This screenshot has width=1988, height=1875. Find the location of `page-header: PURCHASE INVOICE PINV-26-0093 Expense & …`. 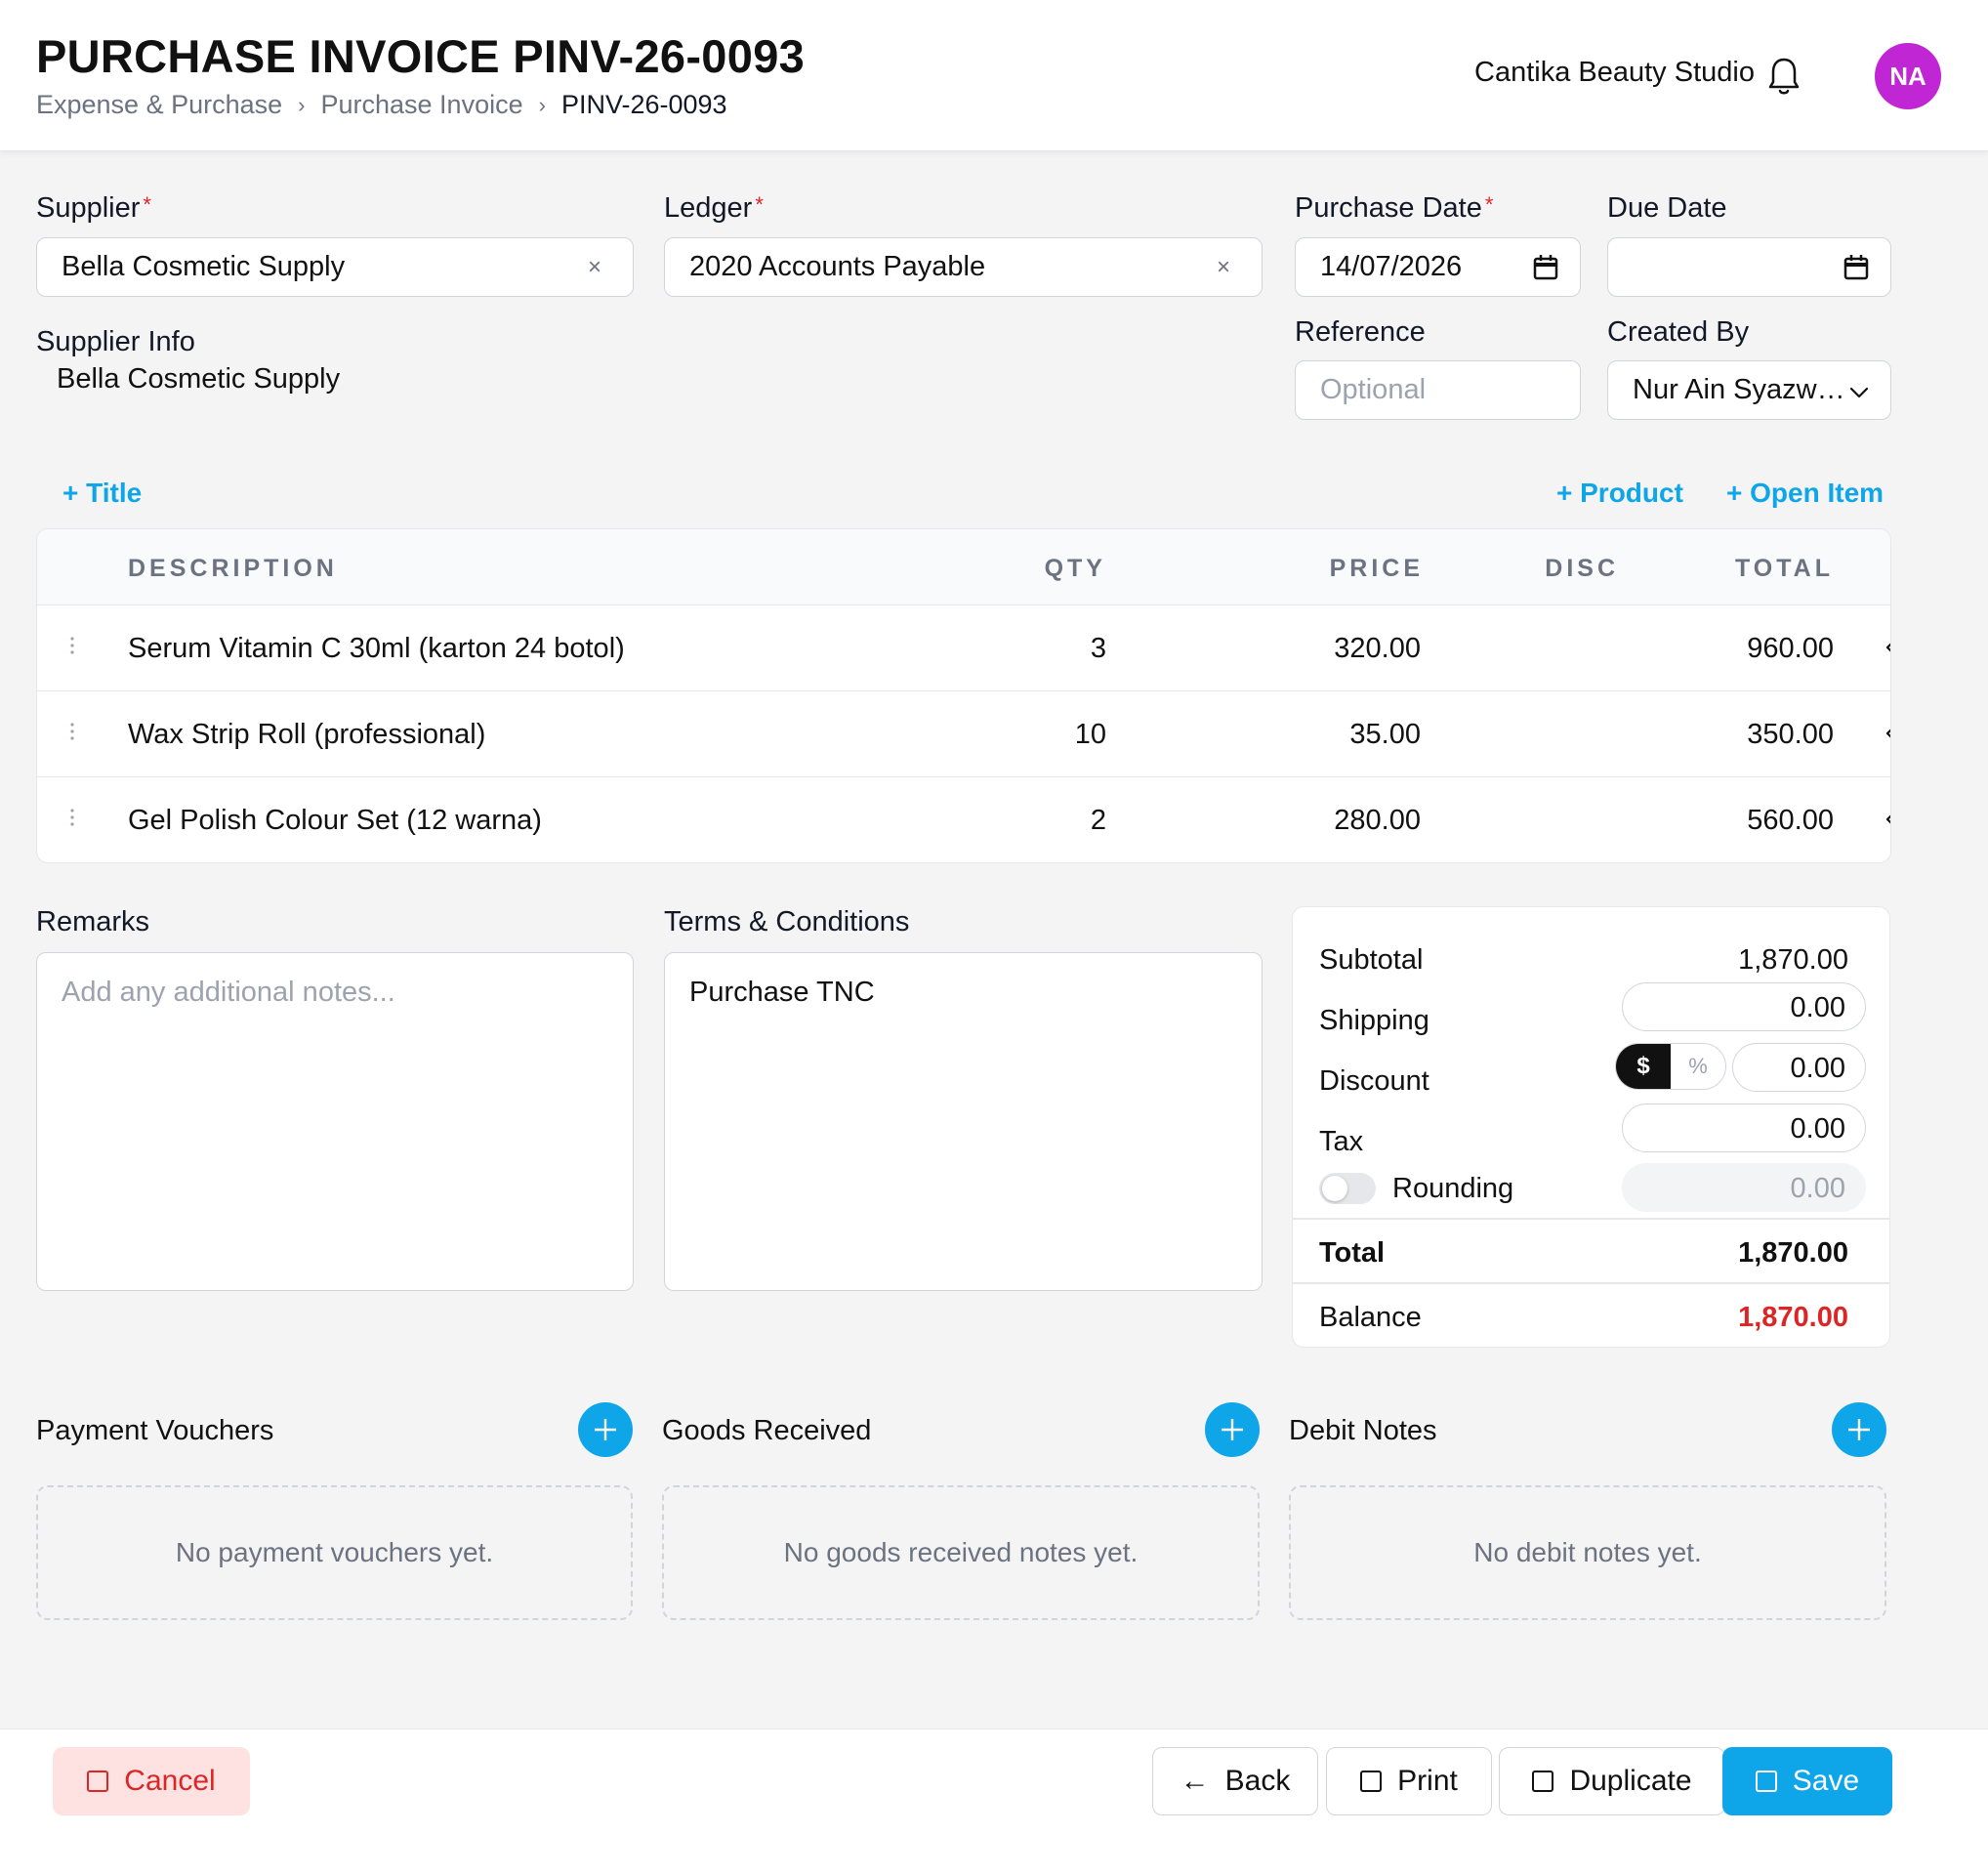

page-header: PURCHASE INVOICE PINV-26-0093 Expense & … is located at coordinates (994, 75).